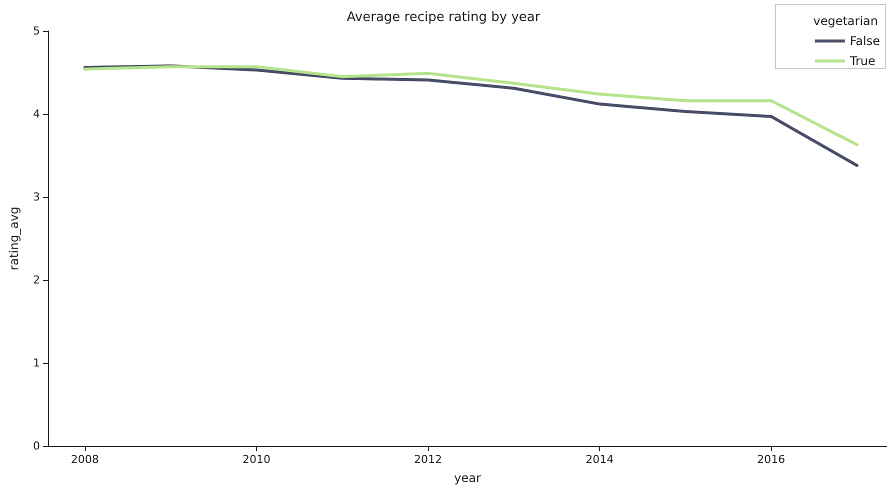 This screenshot has height=489, width=887. I want to click on legend-title: vegetarian, so click(845, 21).